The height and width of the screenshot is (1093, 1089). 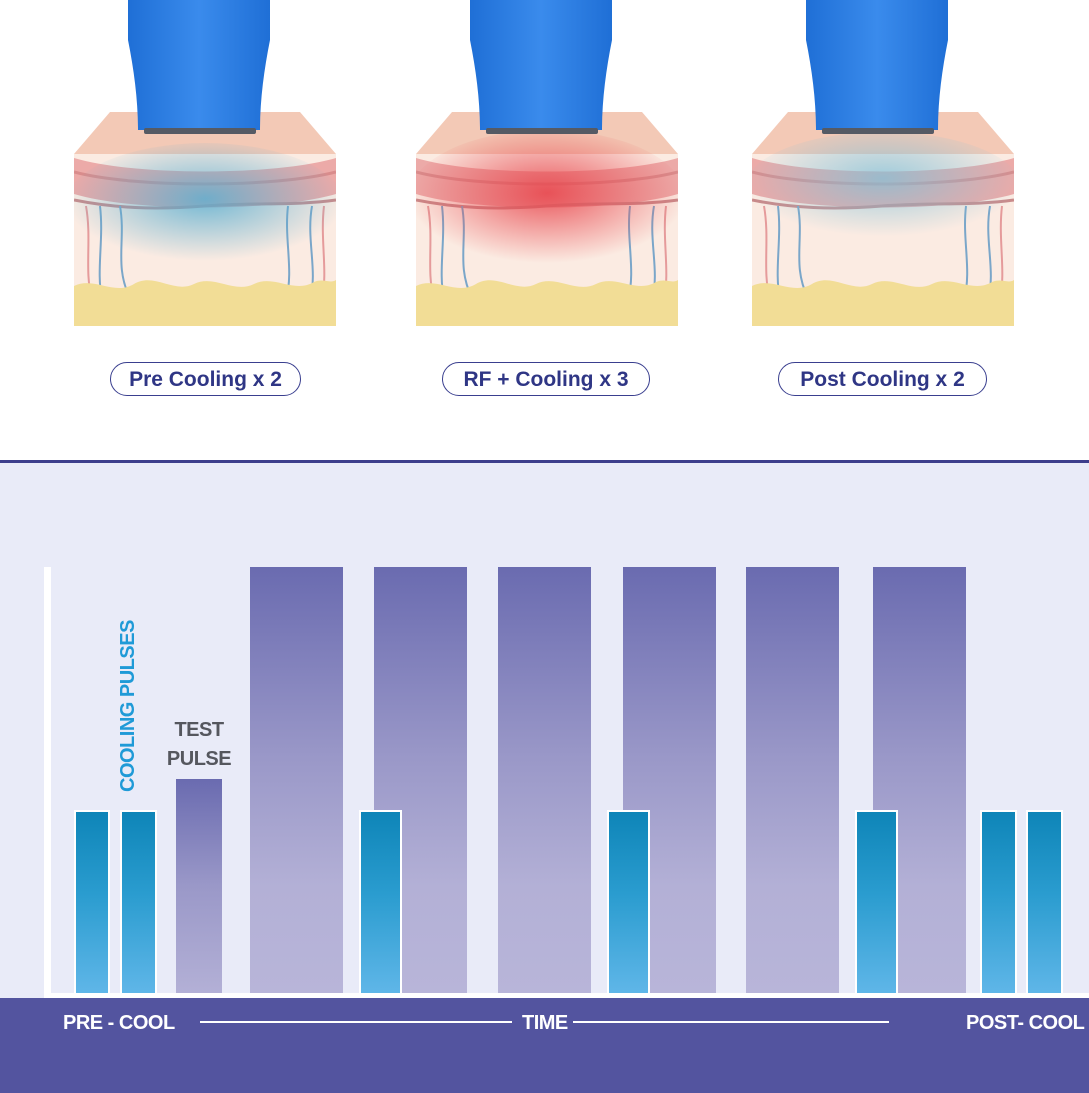 I want to click on time-arrow-right, so click(x=731, y=1022).